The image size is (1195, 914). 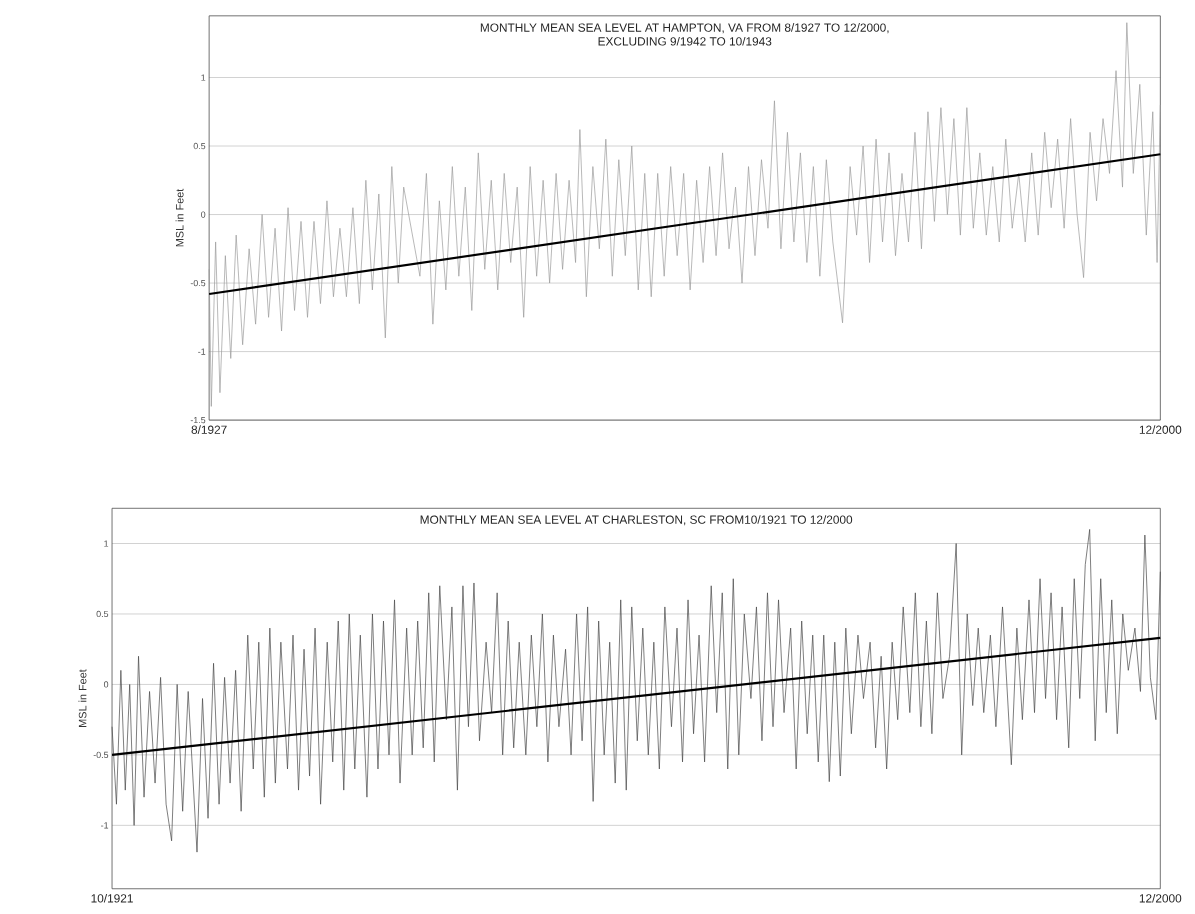 I want to click on x-tick-label: 8/1927, so click(x=209, y=430).